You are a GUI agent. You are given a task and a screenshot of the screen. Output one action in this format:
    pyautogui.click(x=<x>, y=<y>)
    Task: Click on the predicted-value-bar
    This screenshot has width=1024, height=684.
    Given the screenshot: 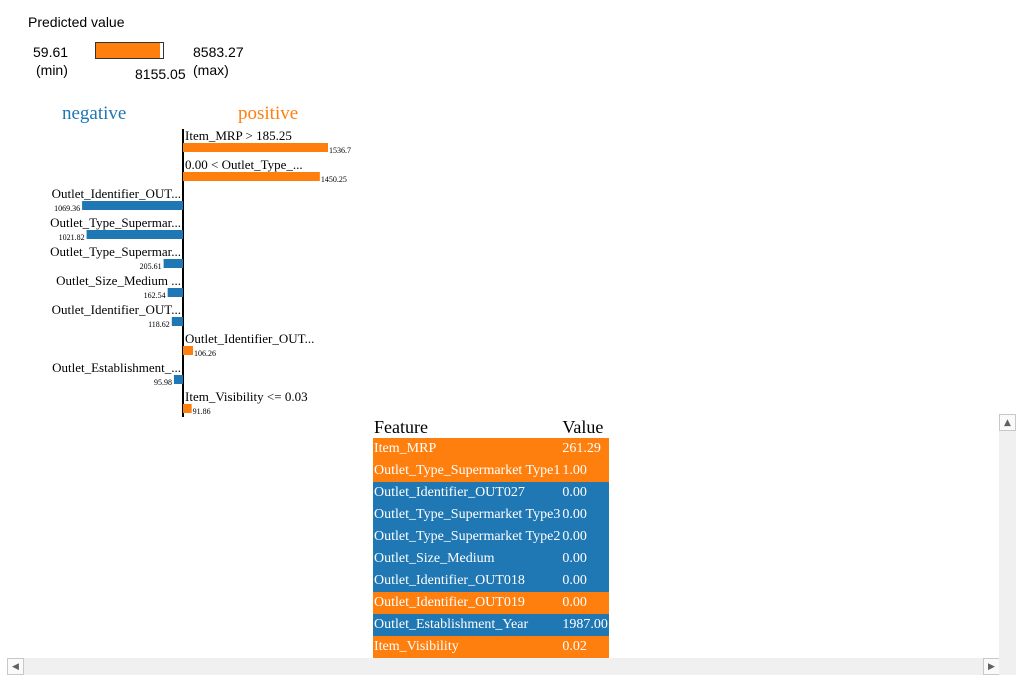 What is the action you would take?
    pyautogui.click(x=129, y=50)
    